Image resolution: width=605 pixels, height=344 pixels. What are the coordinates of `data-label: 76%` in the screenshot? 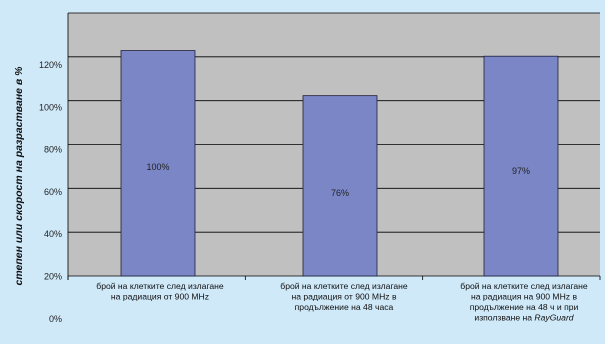 It's located at (340, 193).